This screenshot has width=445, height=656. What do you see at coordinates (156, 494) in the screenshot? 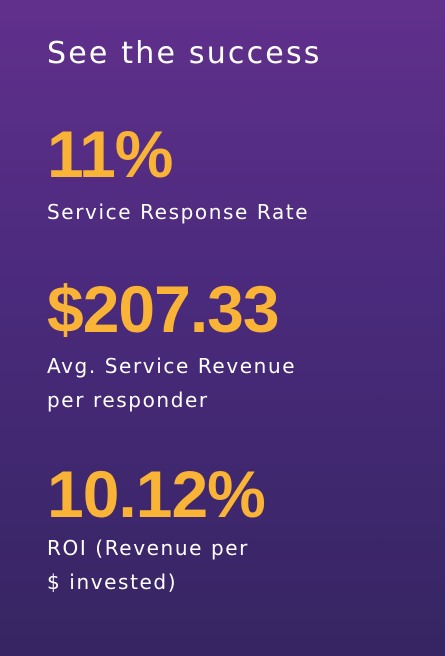
I see `stat-value: 10.12%` at bounding box center [156, 494].